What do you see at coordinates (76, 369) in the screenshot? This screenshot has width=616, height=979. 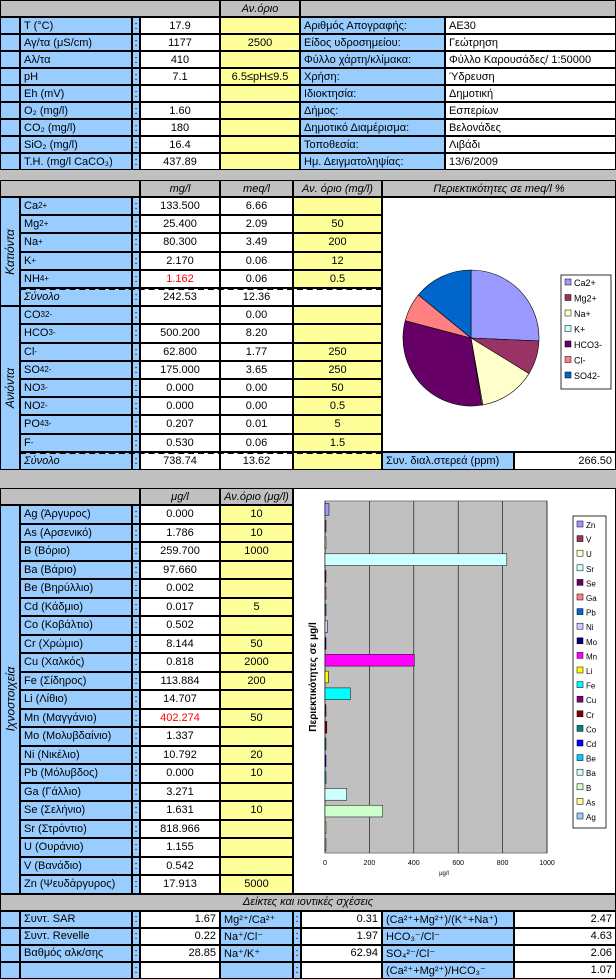 I see `anion-label: SO 4 2-` at bounding box center [76, 369].